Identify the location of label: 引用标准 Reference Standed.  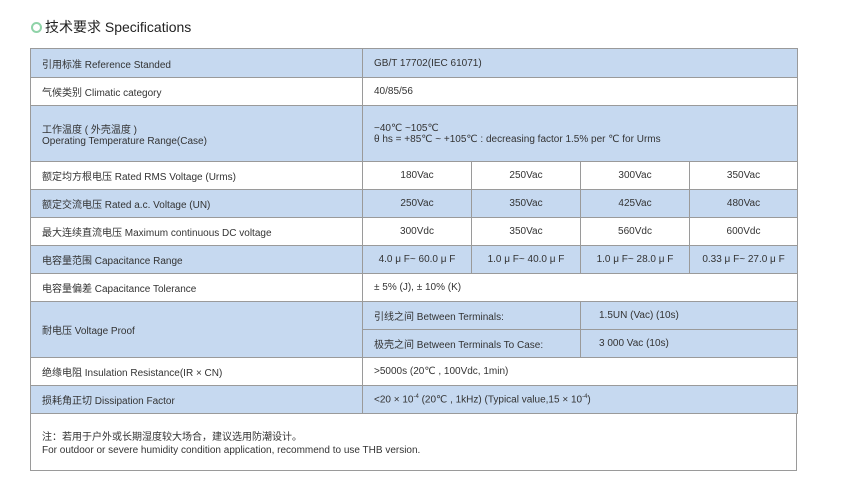
(196, 63).